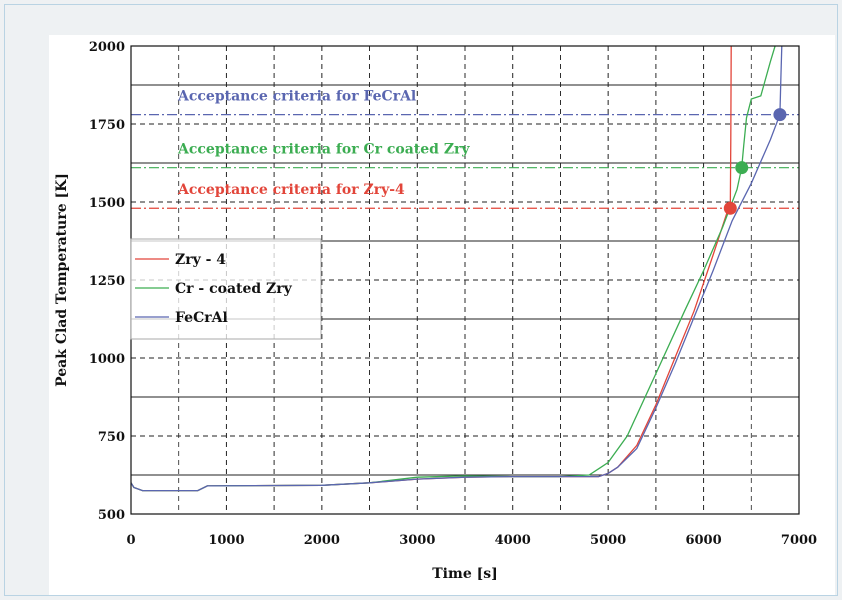 This screenshot has width=842, height=600. I want to click on x-tick-label: 1000, so click(226, 540).